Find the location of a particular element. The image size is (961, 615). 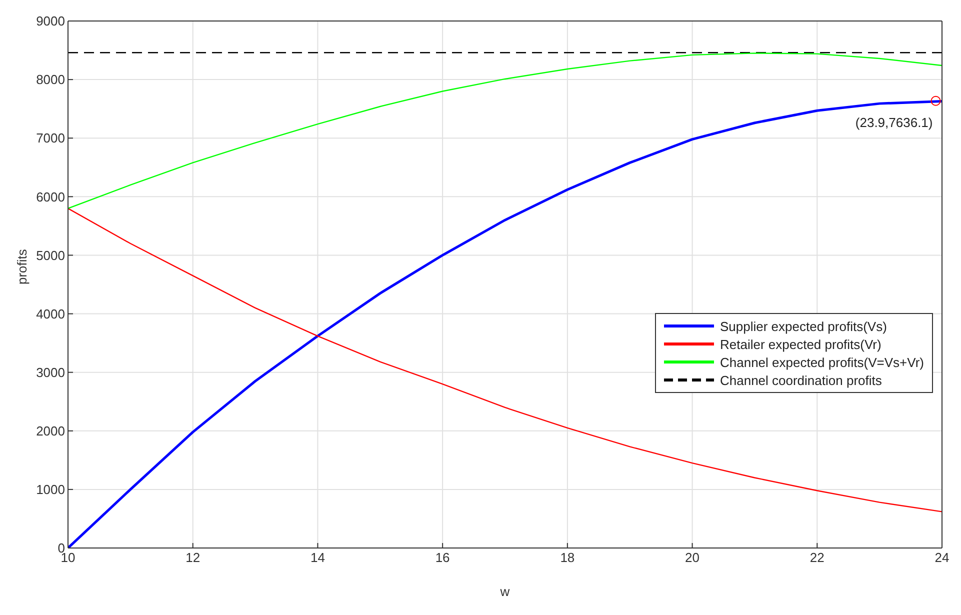

legend-label: Channel expected profits(V=Vs+Vr) is located at coordinates (822, 362).